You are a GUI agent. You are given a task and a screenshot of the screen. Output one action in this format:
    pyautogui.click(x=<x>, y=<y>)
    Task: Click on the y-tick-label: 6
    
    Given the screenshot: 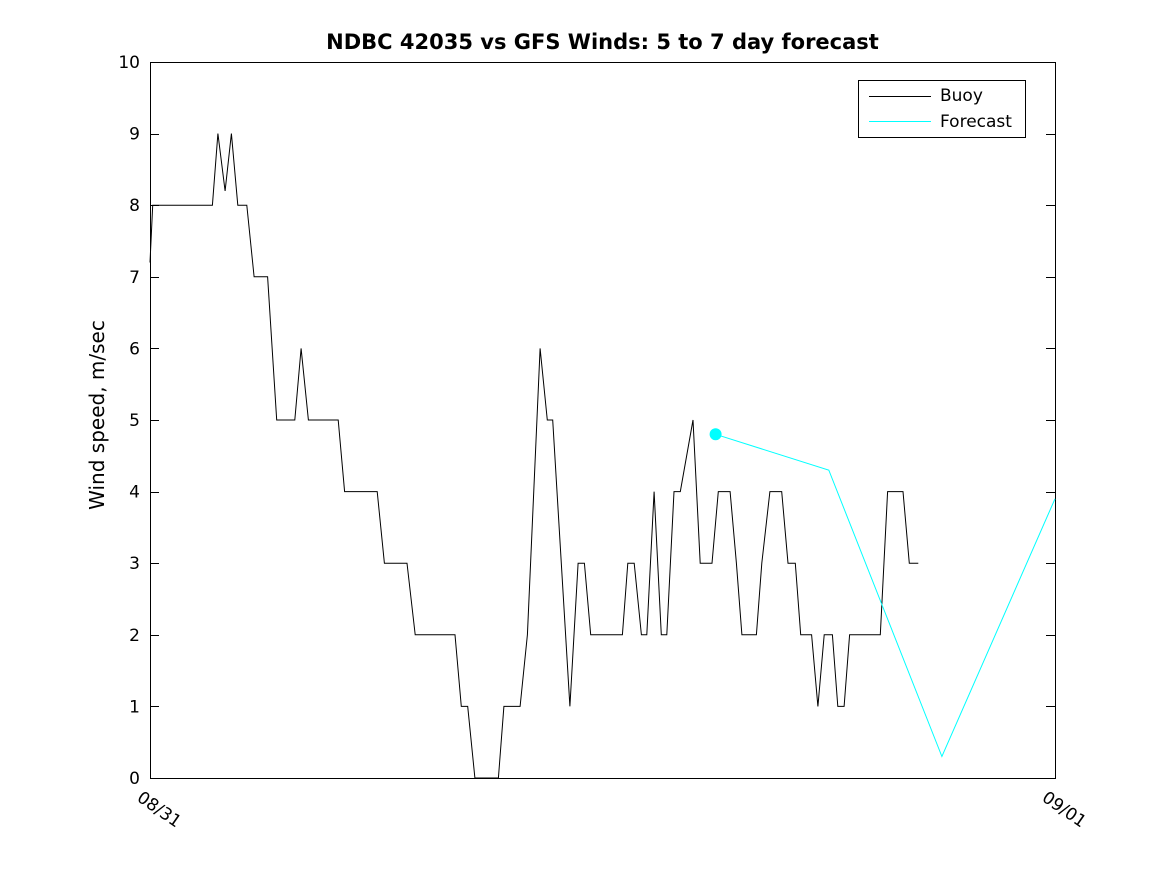 What is the action you would take?
    pyautogui.click(x=134, y=349)
    